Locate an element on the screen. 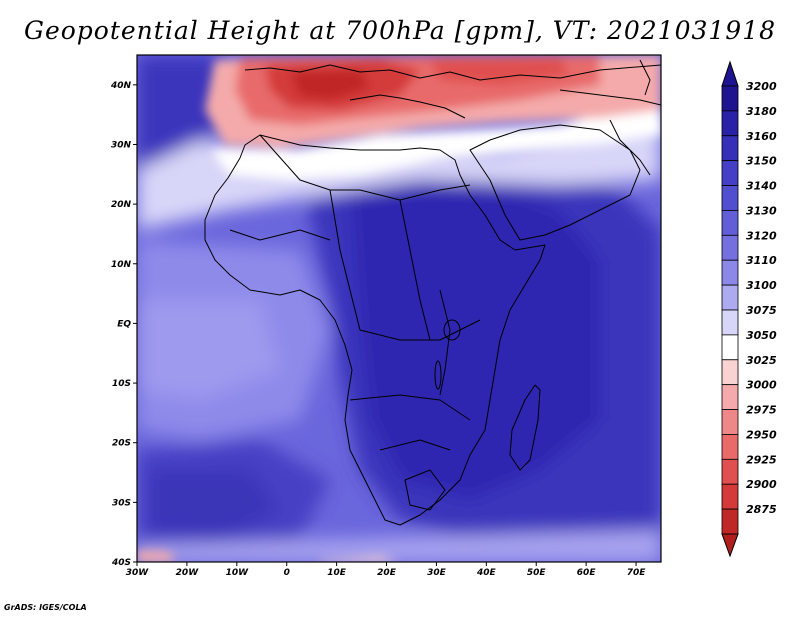 Image resolution: width=800 pixels, height=618 pixels. lon-tick-label: 20W is located at coordinates (188, 573).